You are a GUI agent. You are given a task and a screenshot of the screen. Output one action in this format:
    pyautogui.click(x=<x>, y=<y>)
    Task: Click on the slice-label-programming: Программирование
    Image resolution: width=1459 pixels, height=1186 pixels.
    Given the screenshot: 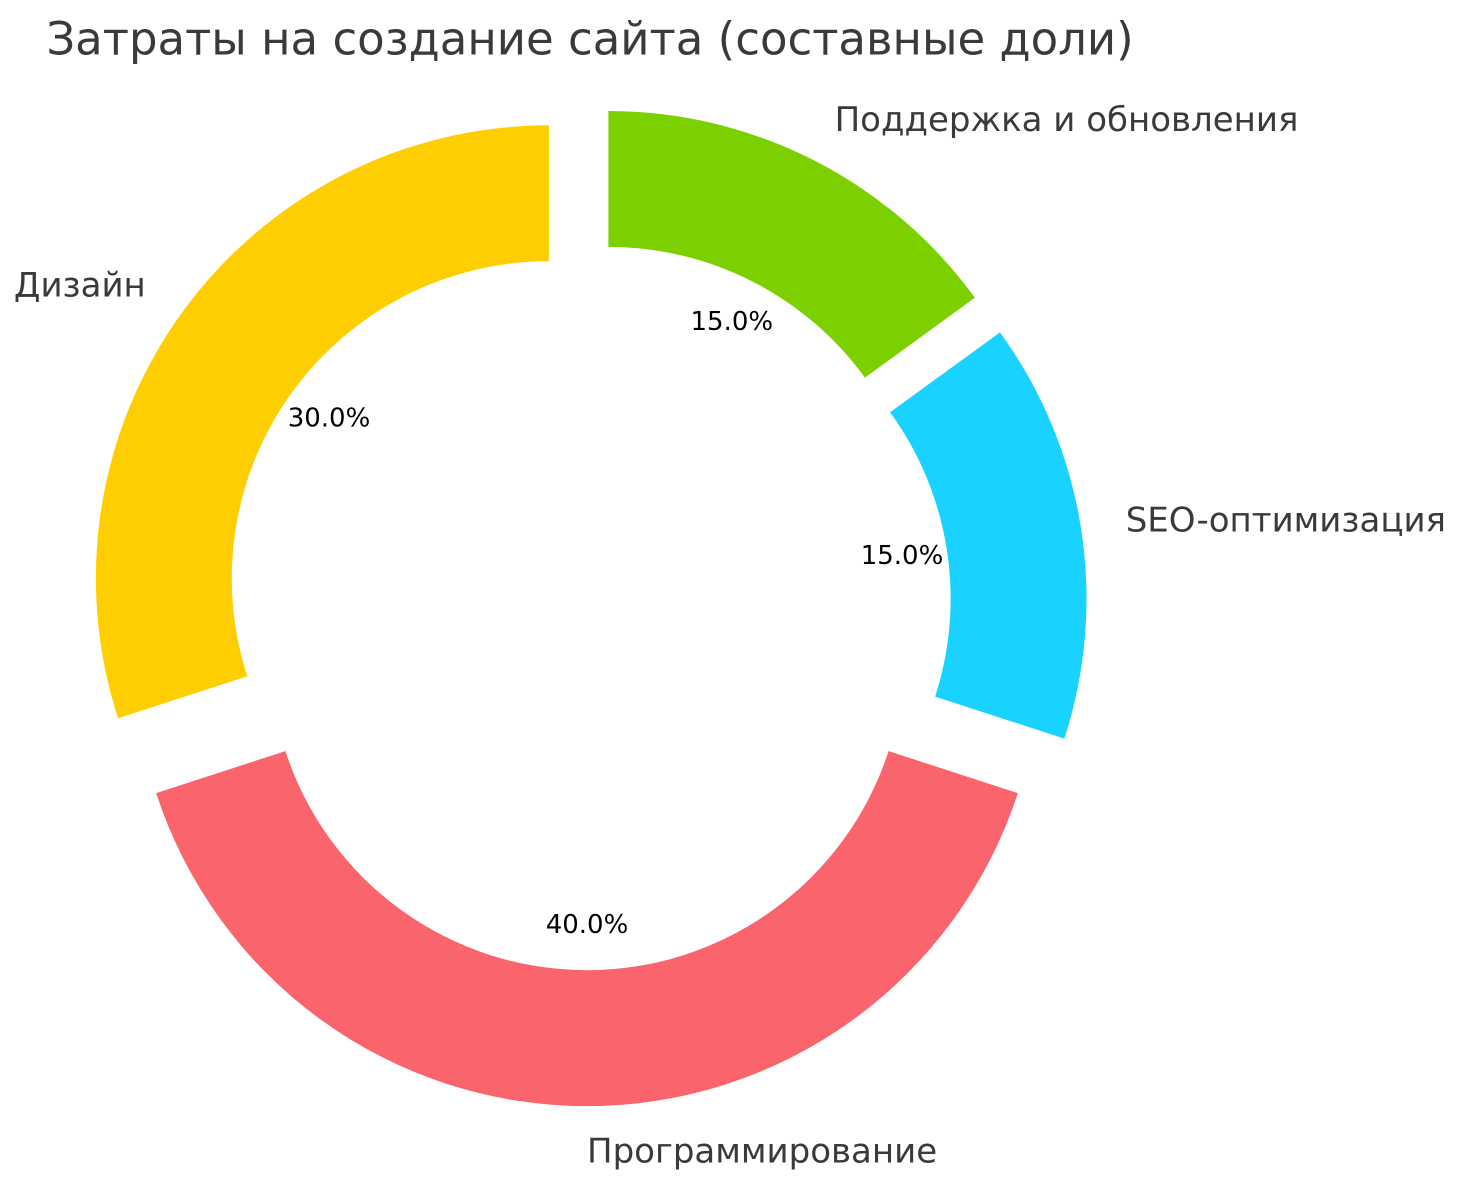 What is the action you would take?
    pyautogui.click(x=762, y=1151)
    